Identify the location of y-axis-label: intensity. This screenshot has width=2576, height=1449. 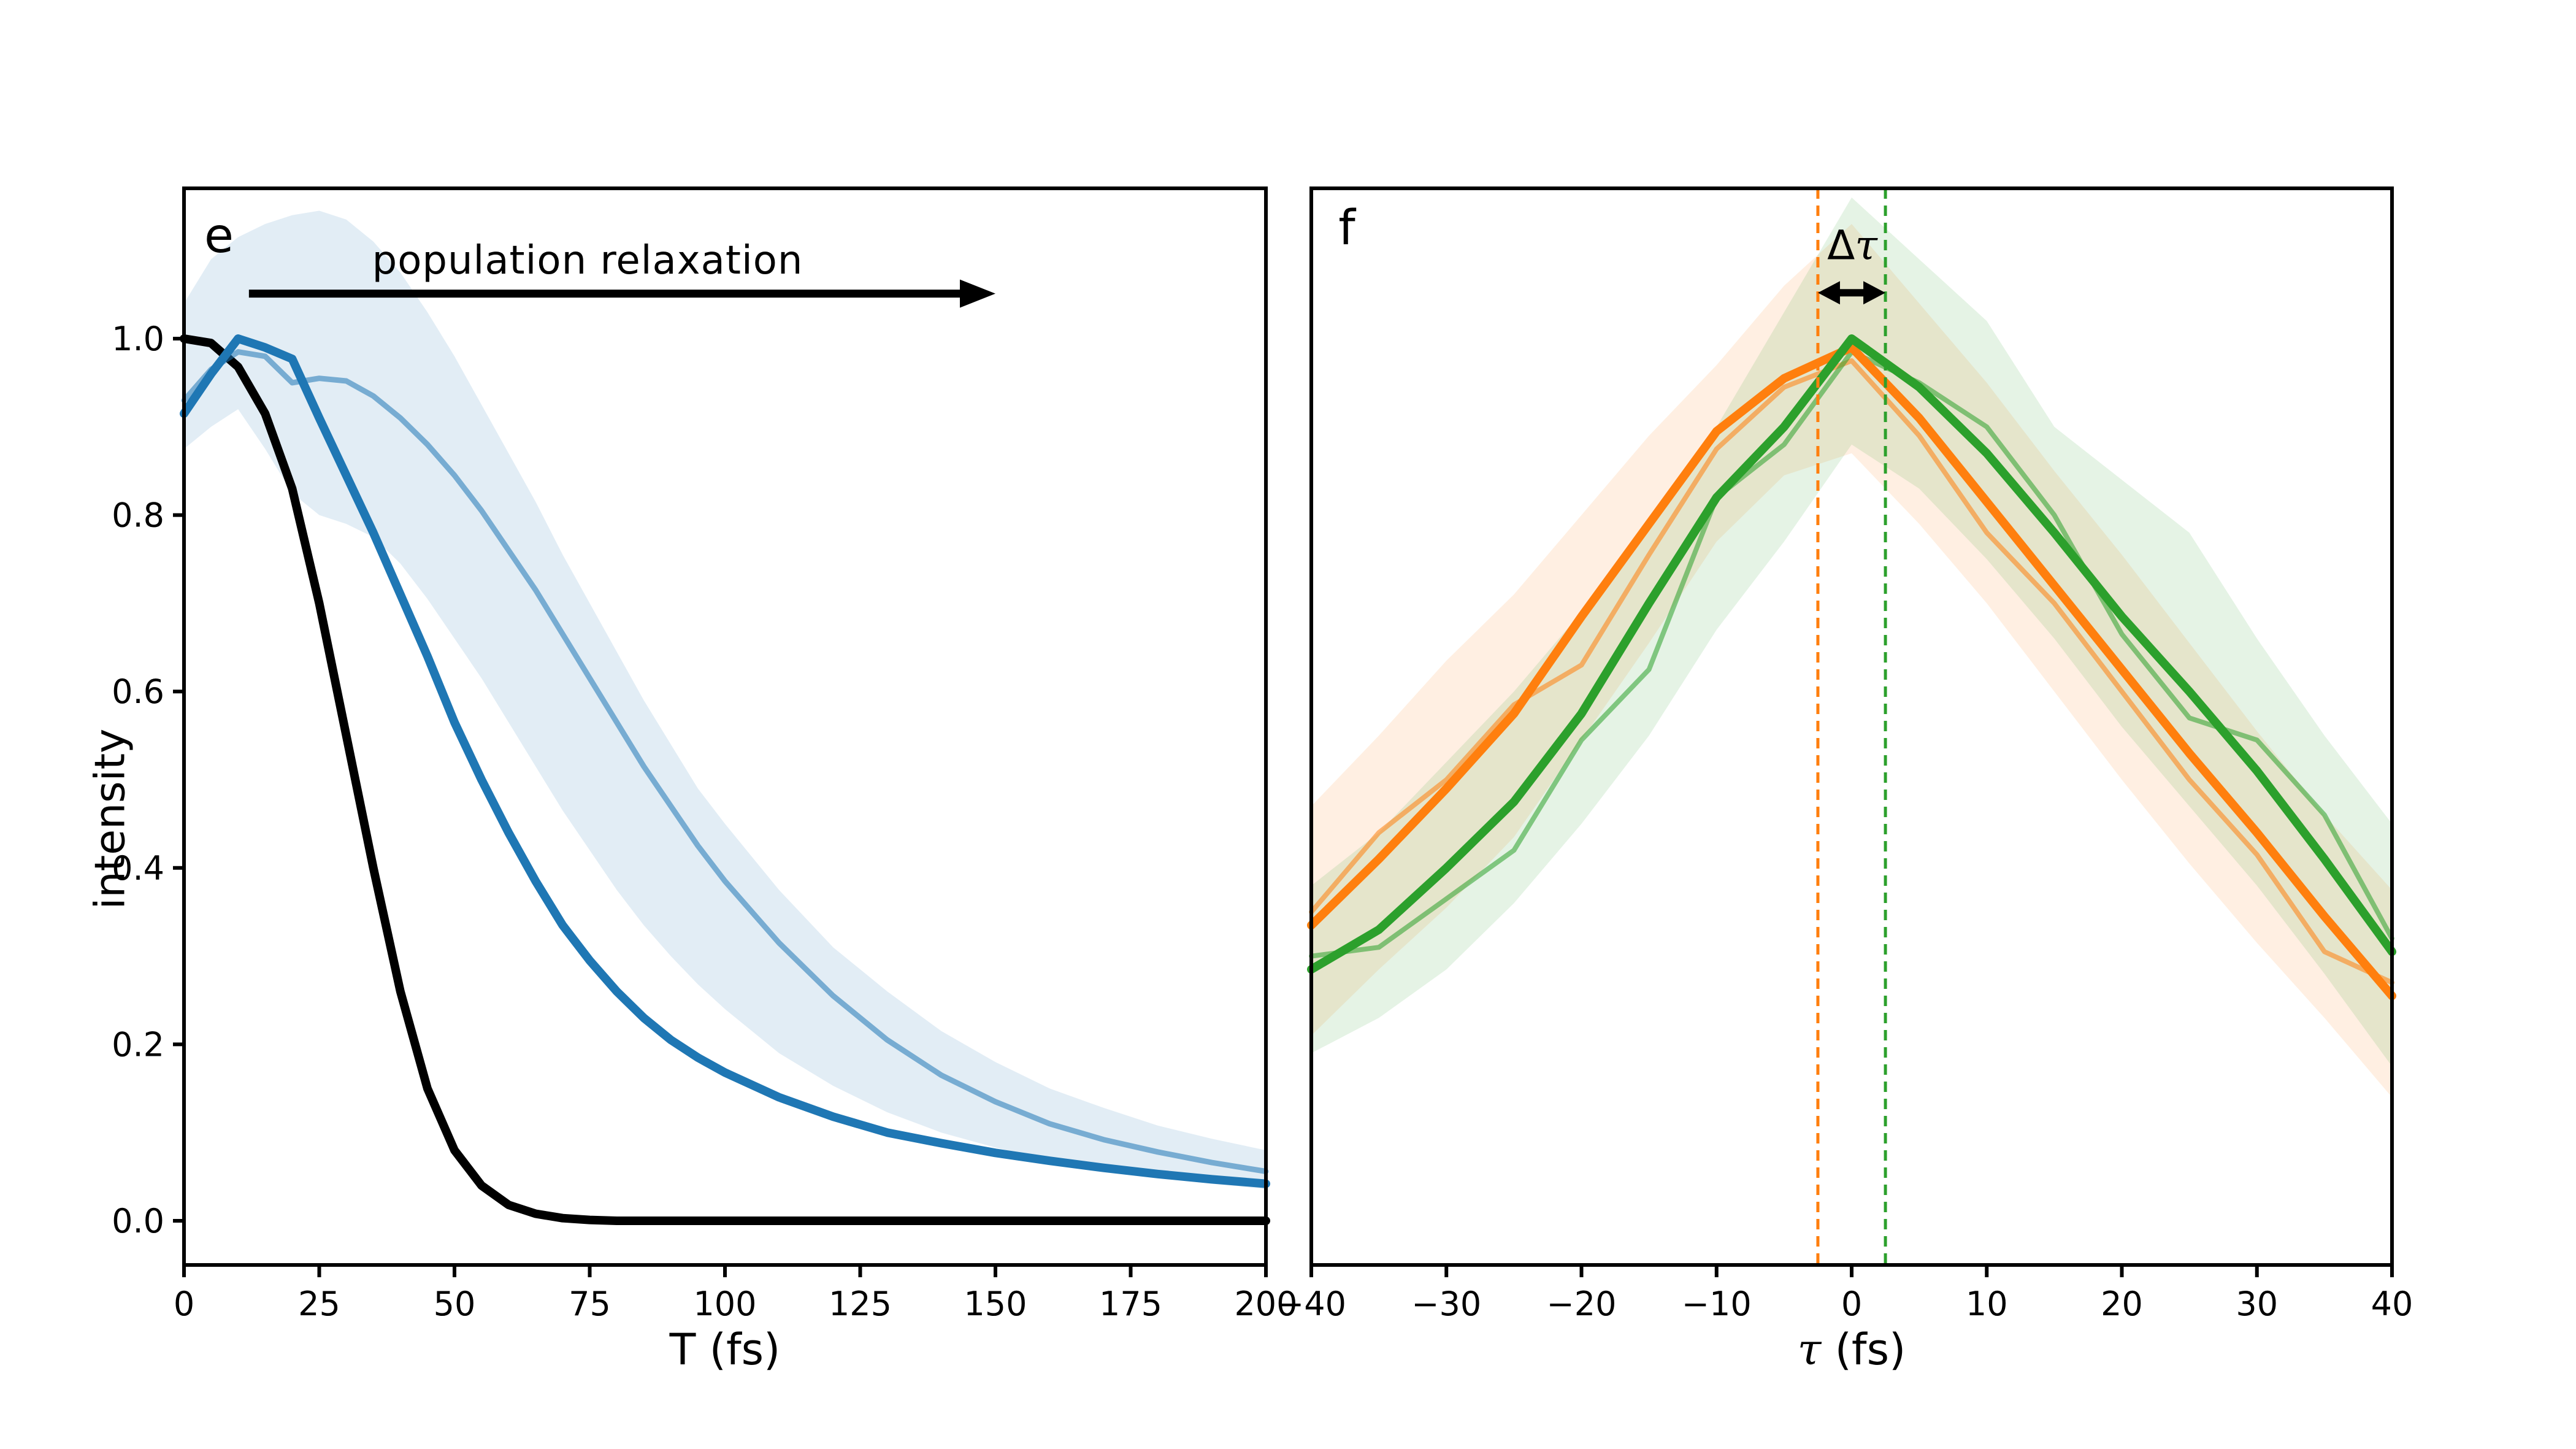
(110, 819).